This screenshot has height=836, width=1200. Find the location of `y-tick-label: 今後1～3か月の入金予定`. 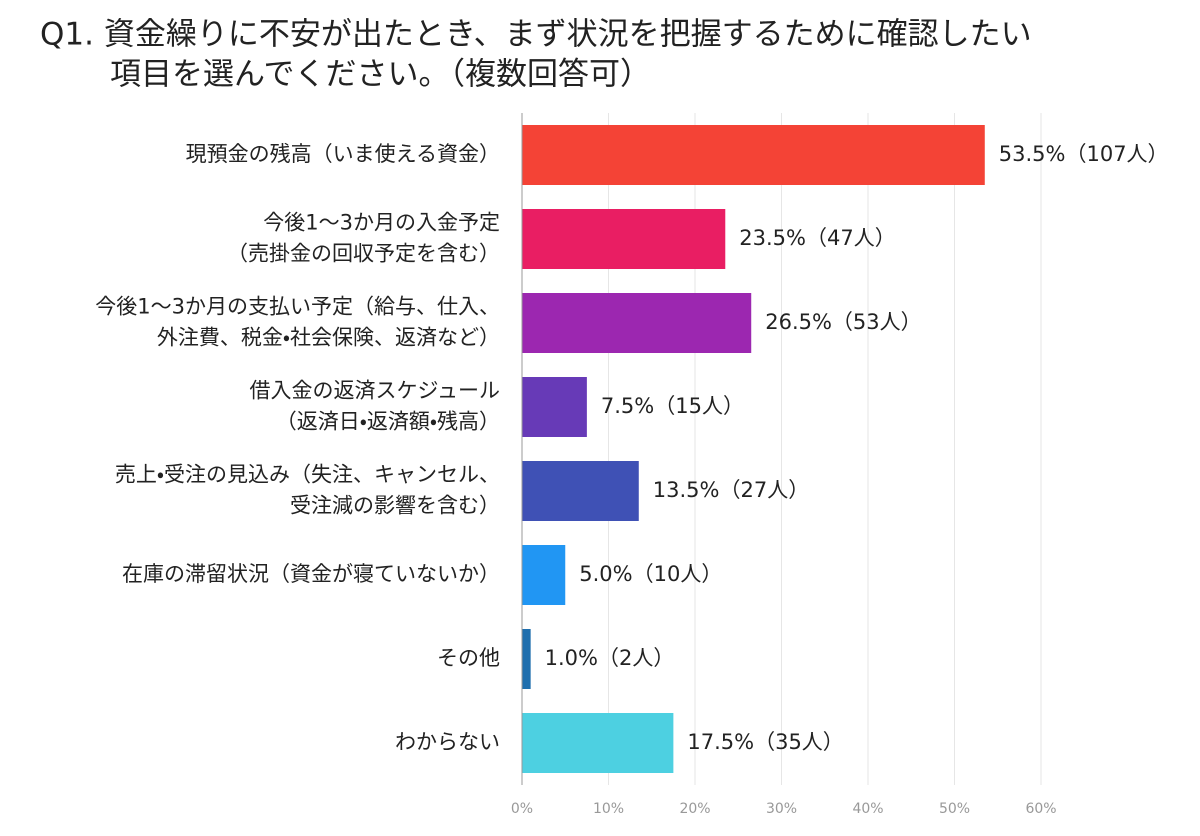

y-tick-label: 今後1～3か月の入金予定 is located at coordinates (381, 223).